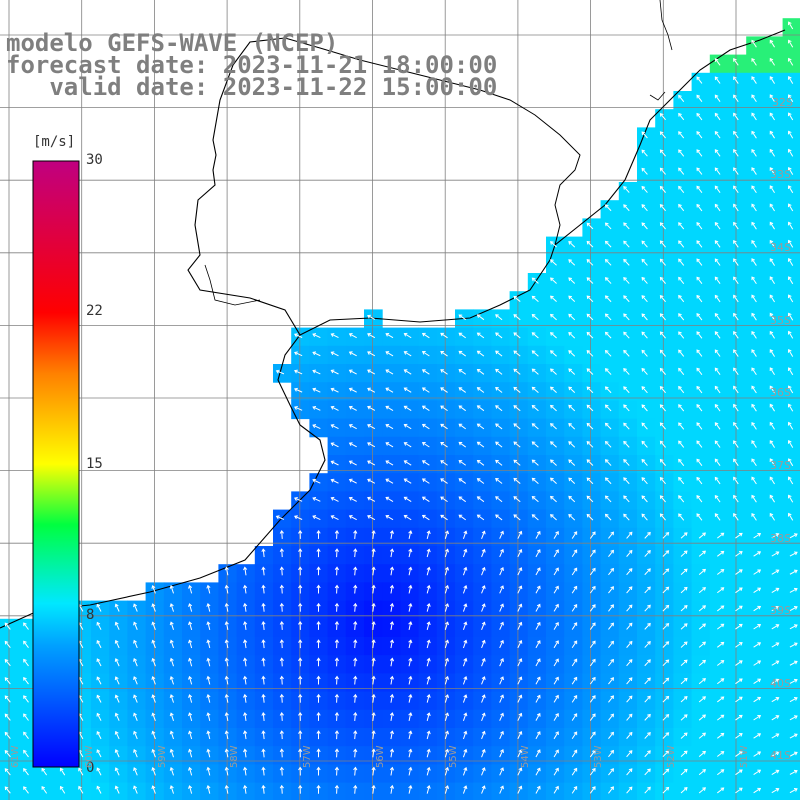 This screenshot has height=800, width=800. Describe the element at coordinates (94, 160) in the screenshot. I see `colorbar-tick-30: 30` at that location.